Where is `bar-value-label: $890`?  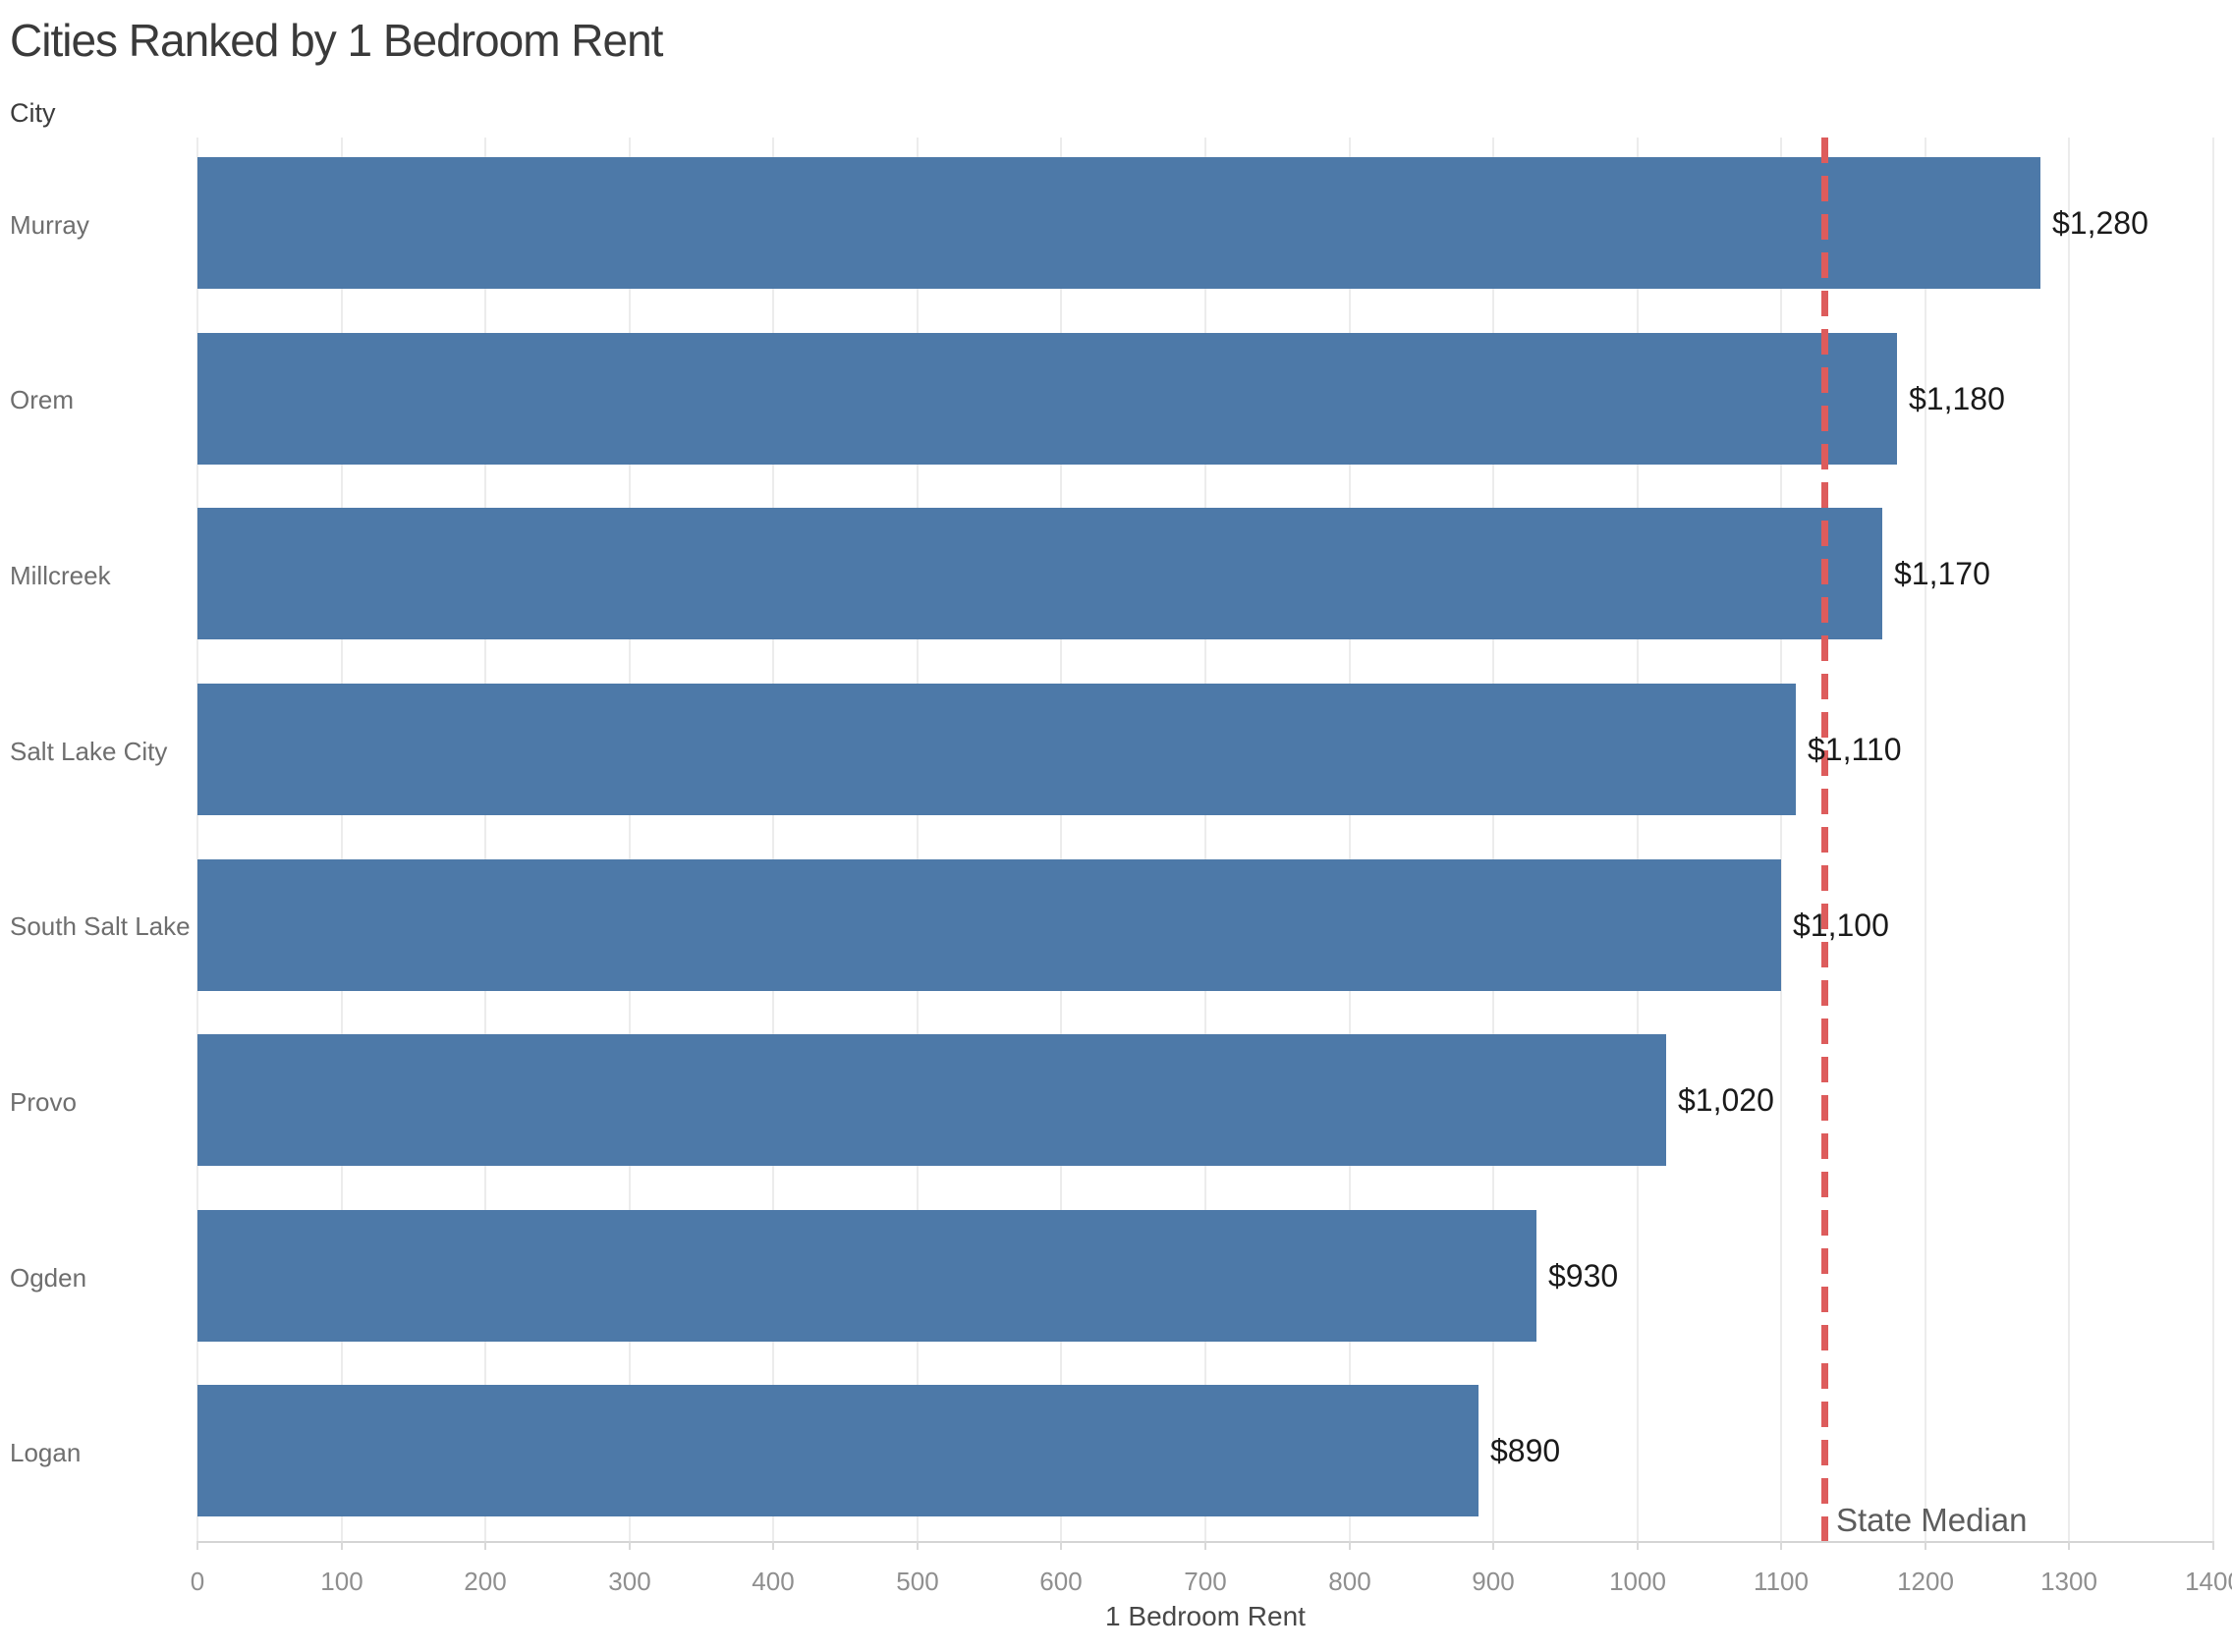
bar-value-label: $890 is located at coordinates (1526, 1450).